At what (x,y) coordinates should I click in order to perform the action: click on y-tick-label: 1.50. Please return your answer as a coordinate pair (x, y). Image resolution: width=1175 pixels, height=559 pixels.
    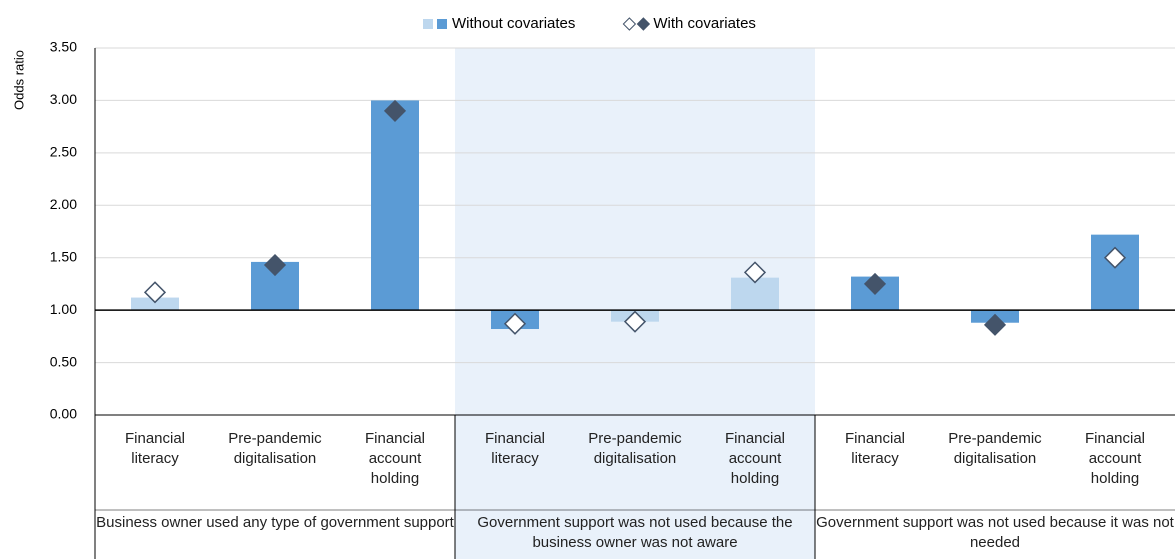
    Looking at the image, I should click on (63, 256).